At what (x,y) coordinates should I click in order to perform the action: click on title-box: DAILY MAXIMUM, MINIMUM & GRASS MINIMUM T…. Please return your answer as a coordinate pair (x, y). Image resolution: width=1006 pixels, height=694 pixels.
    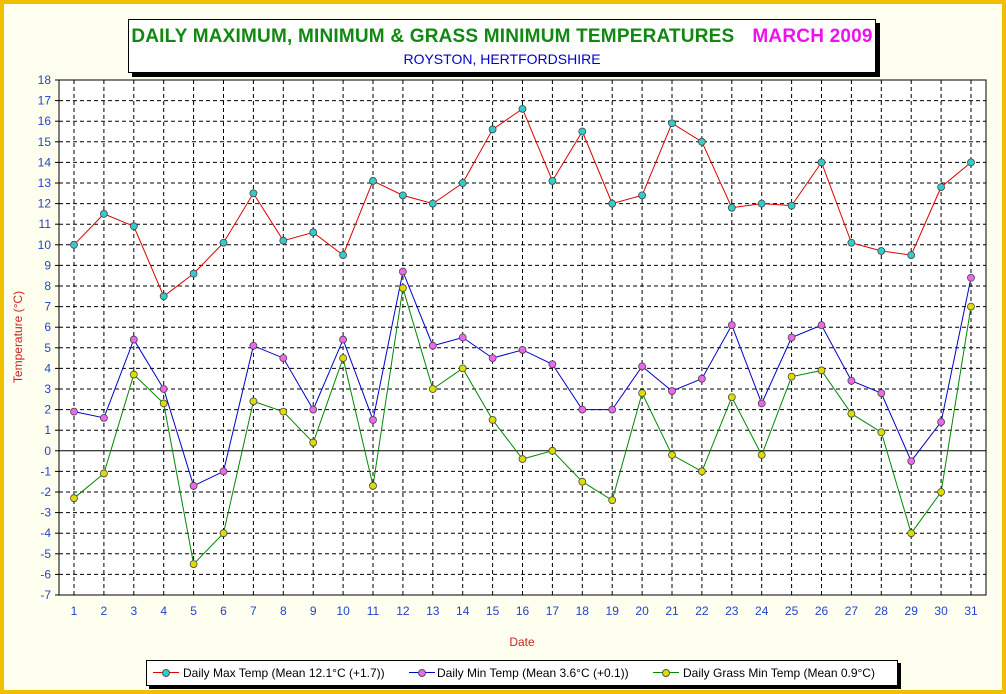
    Looking at the image, I should click on (502, 46).